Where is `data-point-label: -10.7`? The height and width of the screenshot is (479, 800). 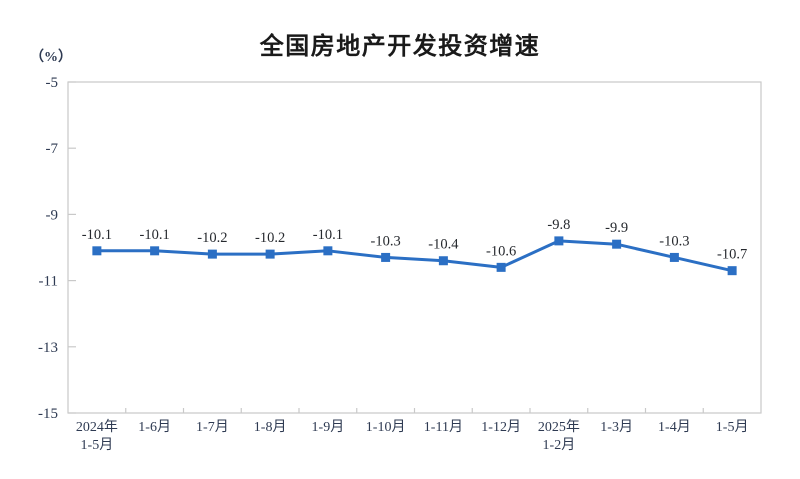
data-point-label: -10.7 is located at coordinates (732, 255).